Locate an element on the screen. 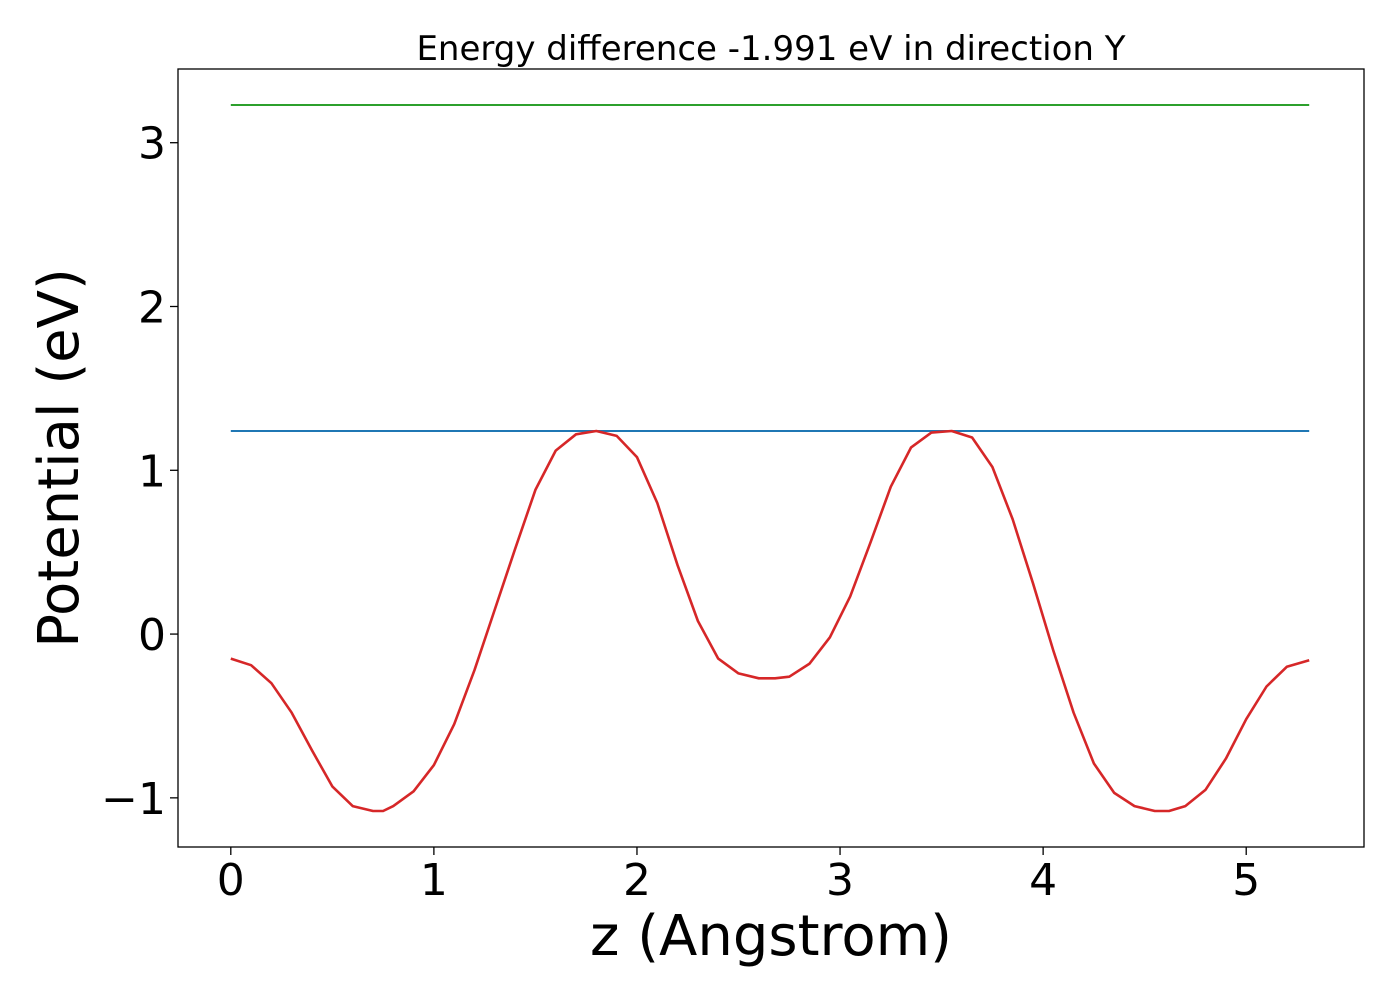 This screenshot has width=1400, height=1000. x-tick-label: 2 is located at coordinates (637, 880).